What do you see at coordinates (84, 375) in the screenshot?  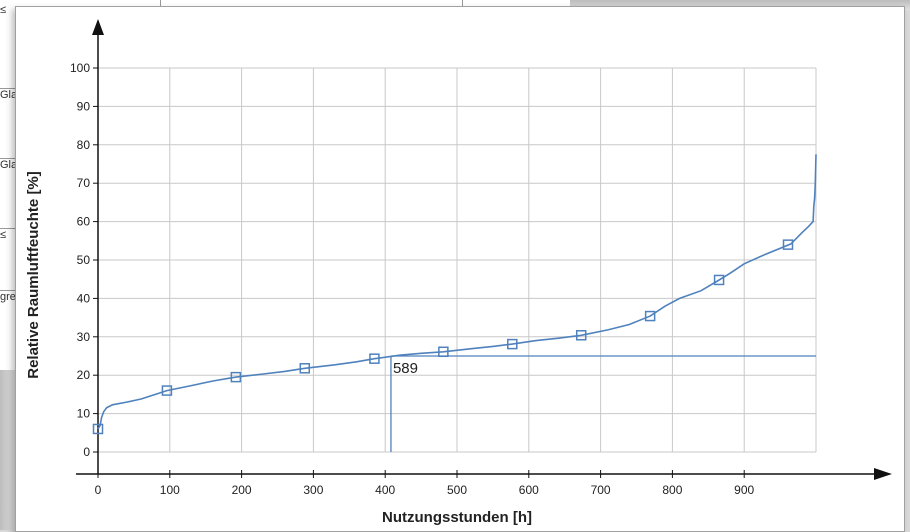 I see `y-tick-label: 20` at bounding box center [84, 375].